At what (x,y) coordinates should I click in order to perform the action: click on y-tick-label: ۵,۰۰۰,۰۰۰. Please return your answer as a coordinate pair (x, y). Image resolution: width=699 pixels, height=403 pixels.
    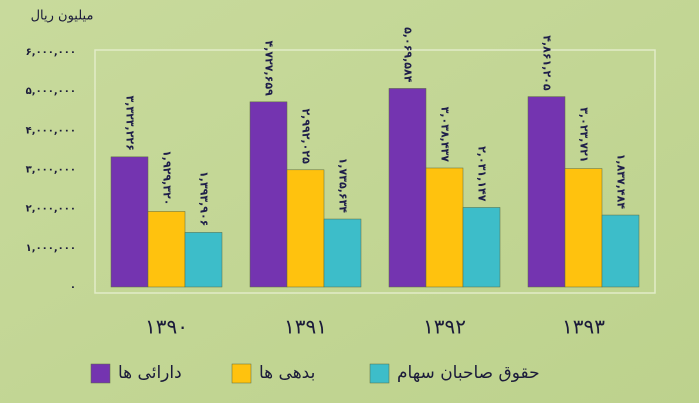
    Looking at the image, I should click on (51, 91).